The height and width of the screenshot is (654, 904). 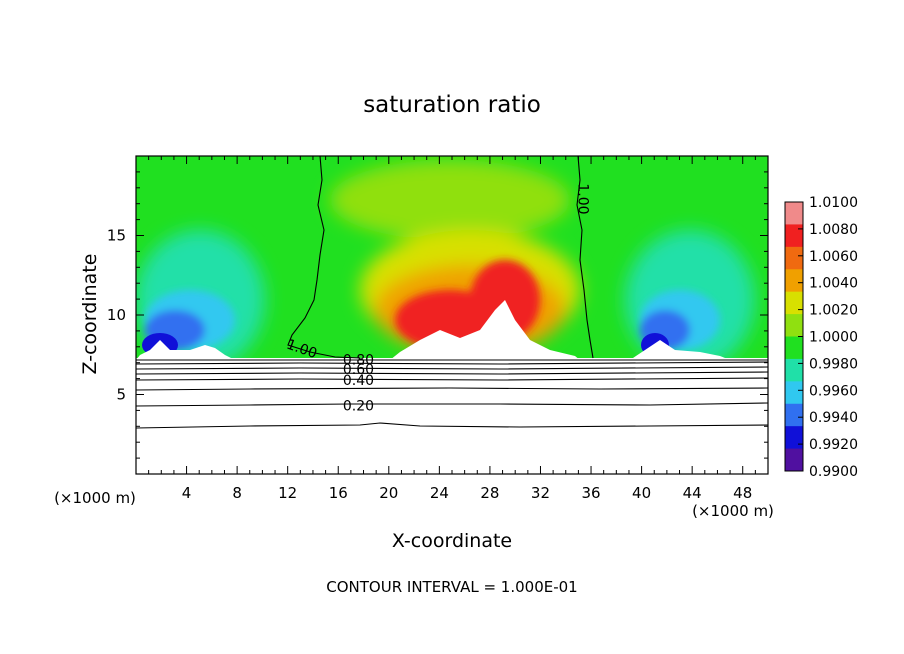 I want to click on x-tick-label: 8, so click(x=237, y=493).